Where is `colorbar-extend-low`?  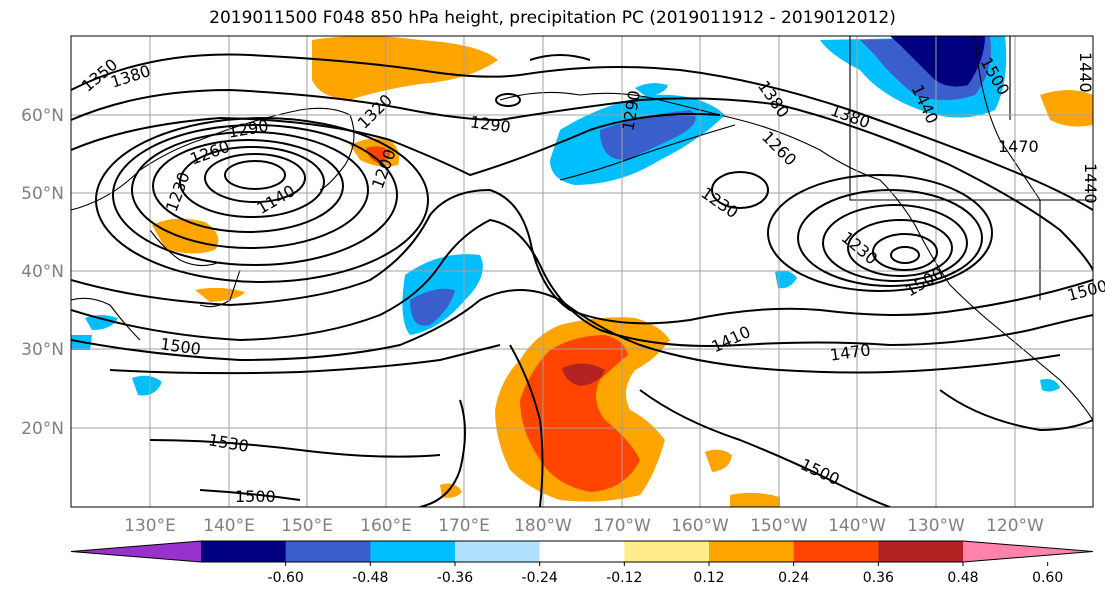 colorbar-extend-low is located at coordinates (136, 551).